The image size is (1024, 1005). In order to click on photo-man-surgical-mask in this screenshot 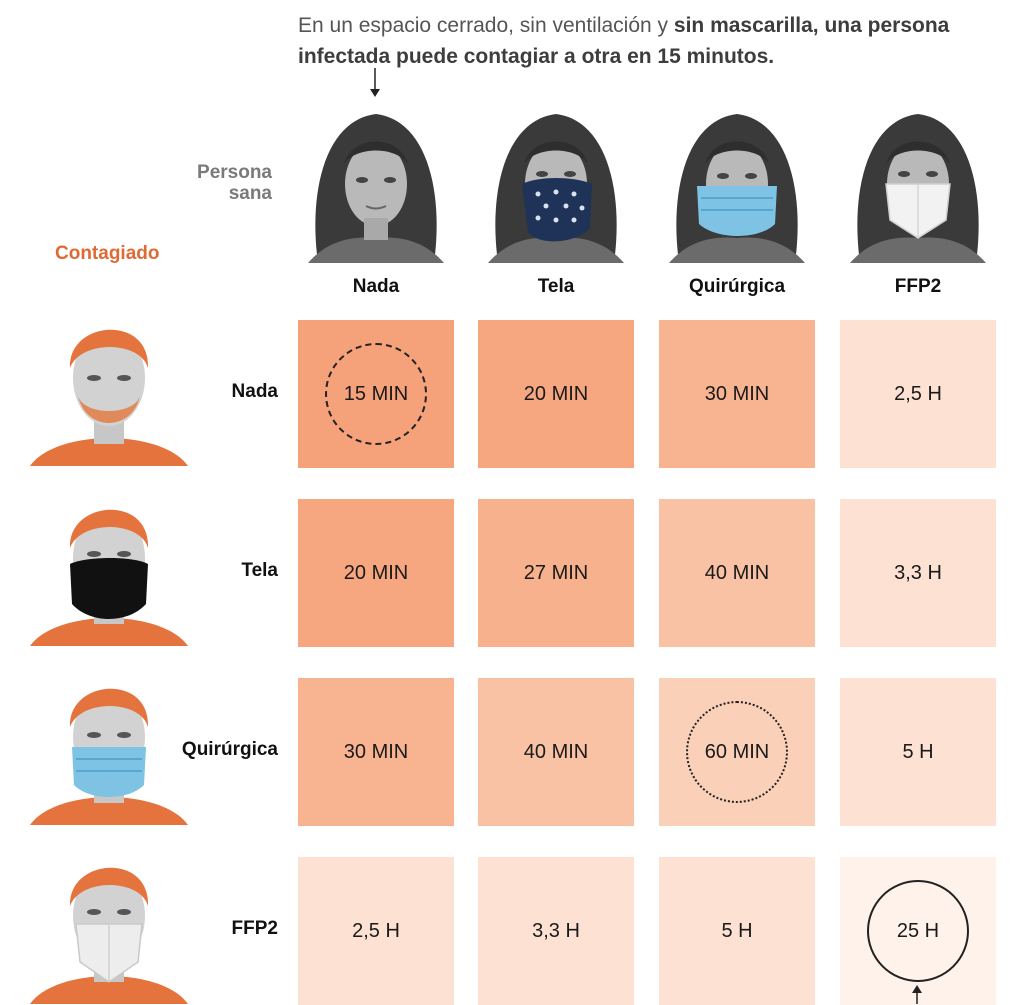, I will do `click(109, 740)`.